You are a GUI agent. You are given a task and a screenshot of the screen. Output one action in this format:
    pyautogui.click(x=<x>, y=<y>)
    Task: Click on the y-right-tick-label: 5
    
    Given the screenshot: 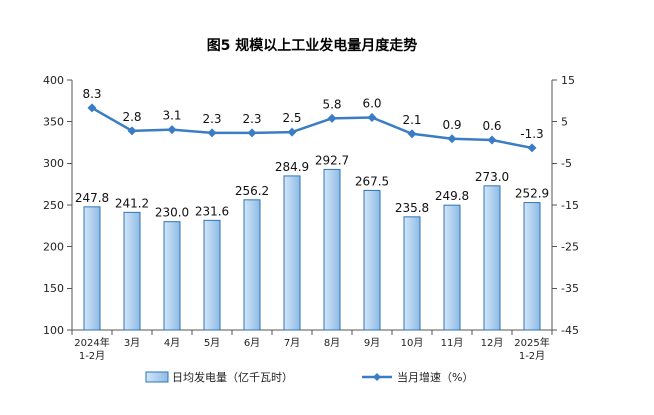 What is the action you would take?
    pyautogui.click(x=564, y=122)
    